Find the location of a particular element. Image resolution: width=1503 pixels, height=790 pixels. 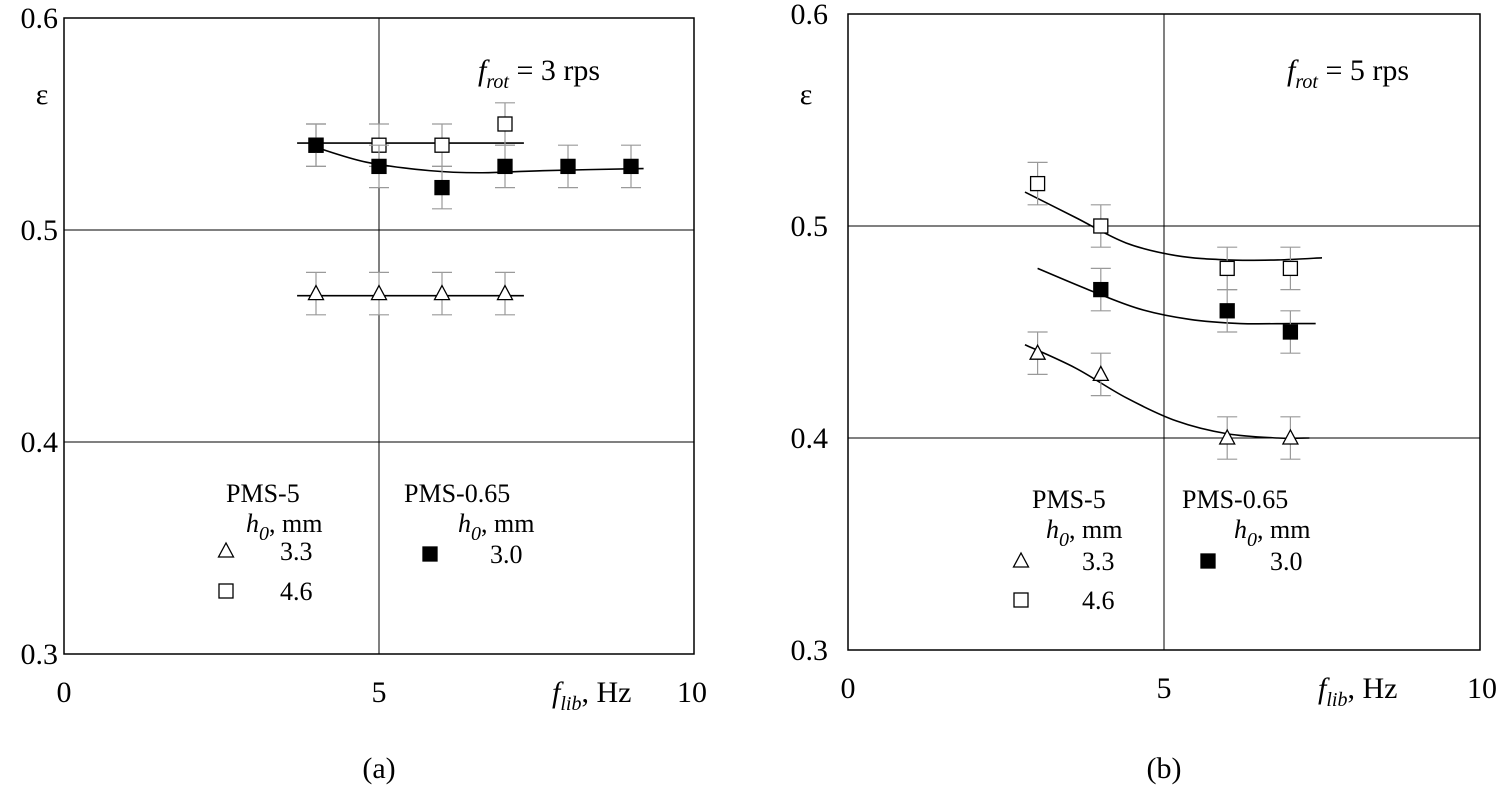

rotation-annotation: frot = 3 rps is located at coordinates (539, 73).